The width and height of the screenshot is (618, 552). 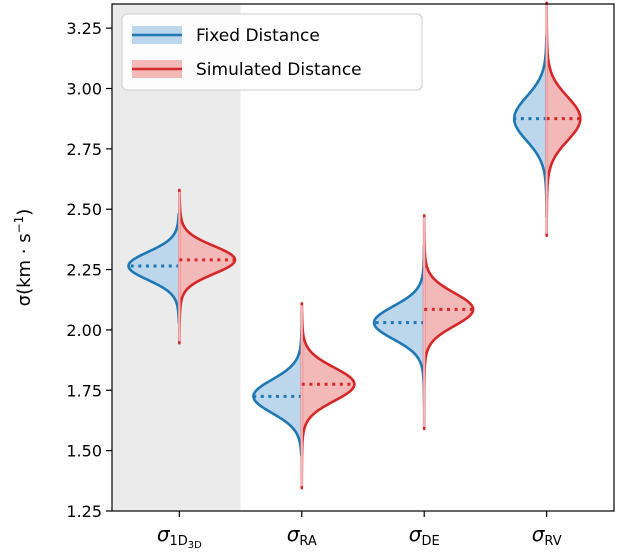 I want to click on x-tick-label: σDE, so click(x=424, y=535).